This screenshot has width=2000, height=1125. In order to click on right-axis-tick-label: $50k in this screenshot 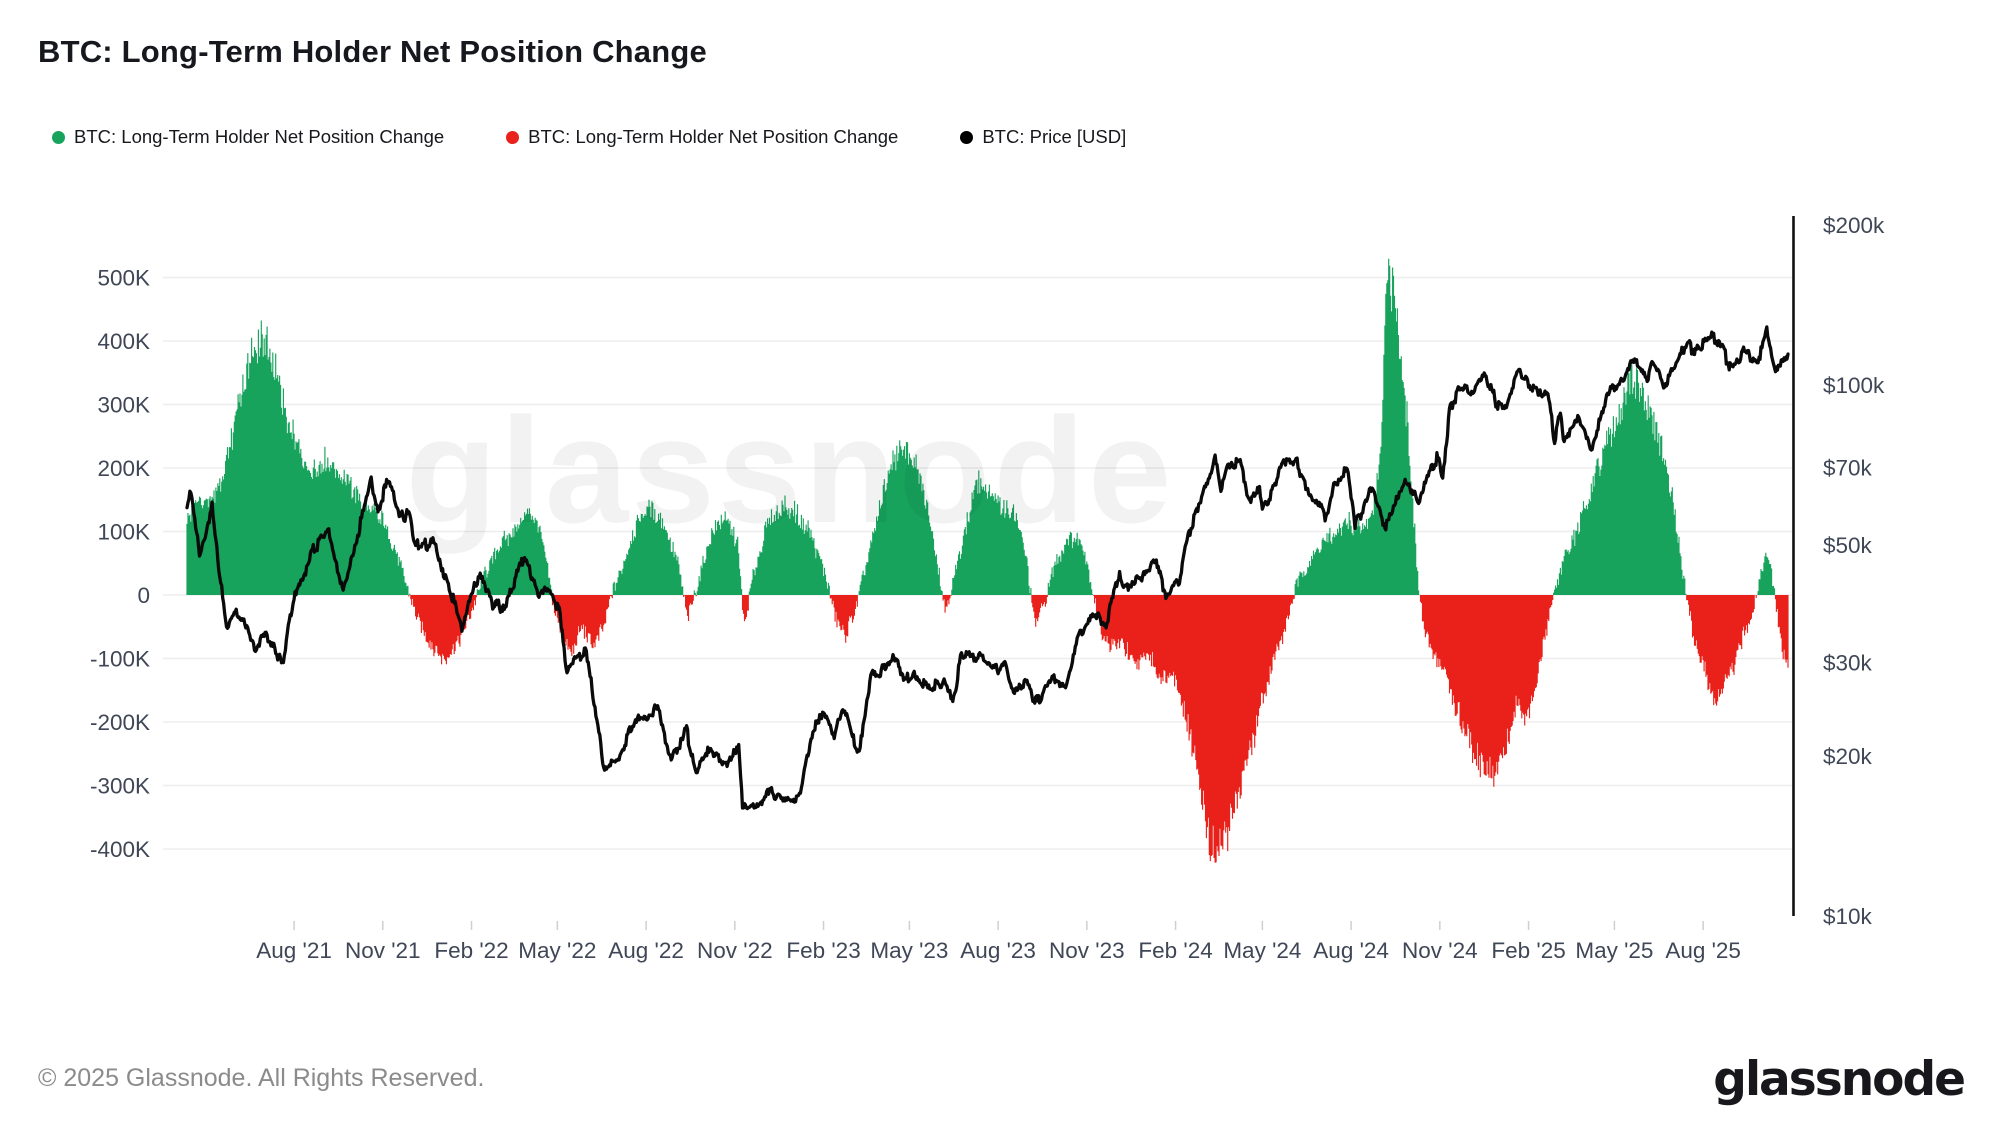, I will do `click(1848, 545)`.